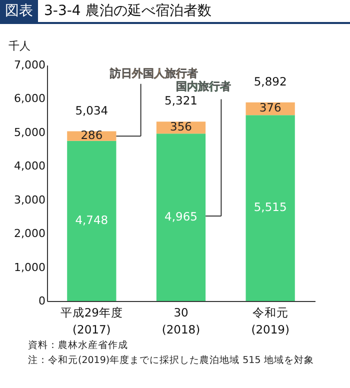 The image size is (350, 388). What do you see at coordinates (108, 11) in the screenshot?
I see `chart-title: 図表 3-3-4 農泊の延べ宿泊者数` at bounding box center [108, 11].